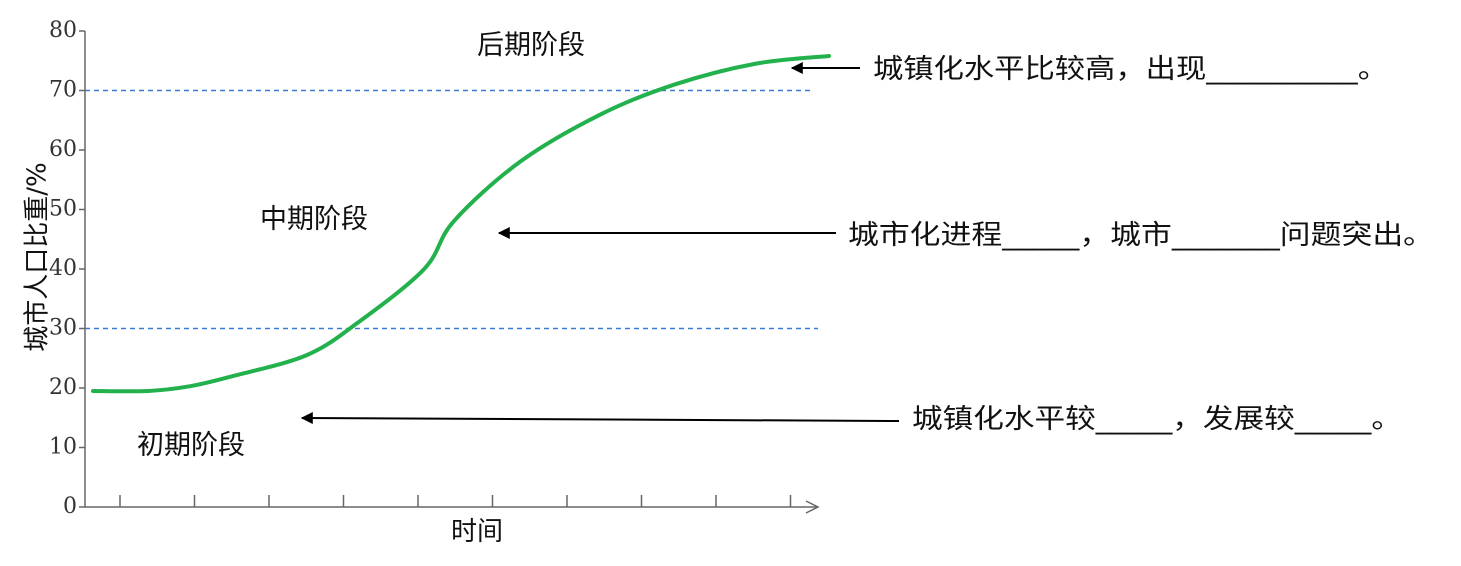 This screenshot has height=566, width=1461. I want to click on y-tick-label: 60, so click(63, 149).